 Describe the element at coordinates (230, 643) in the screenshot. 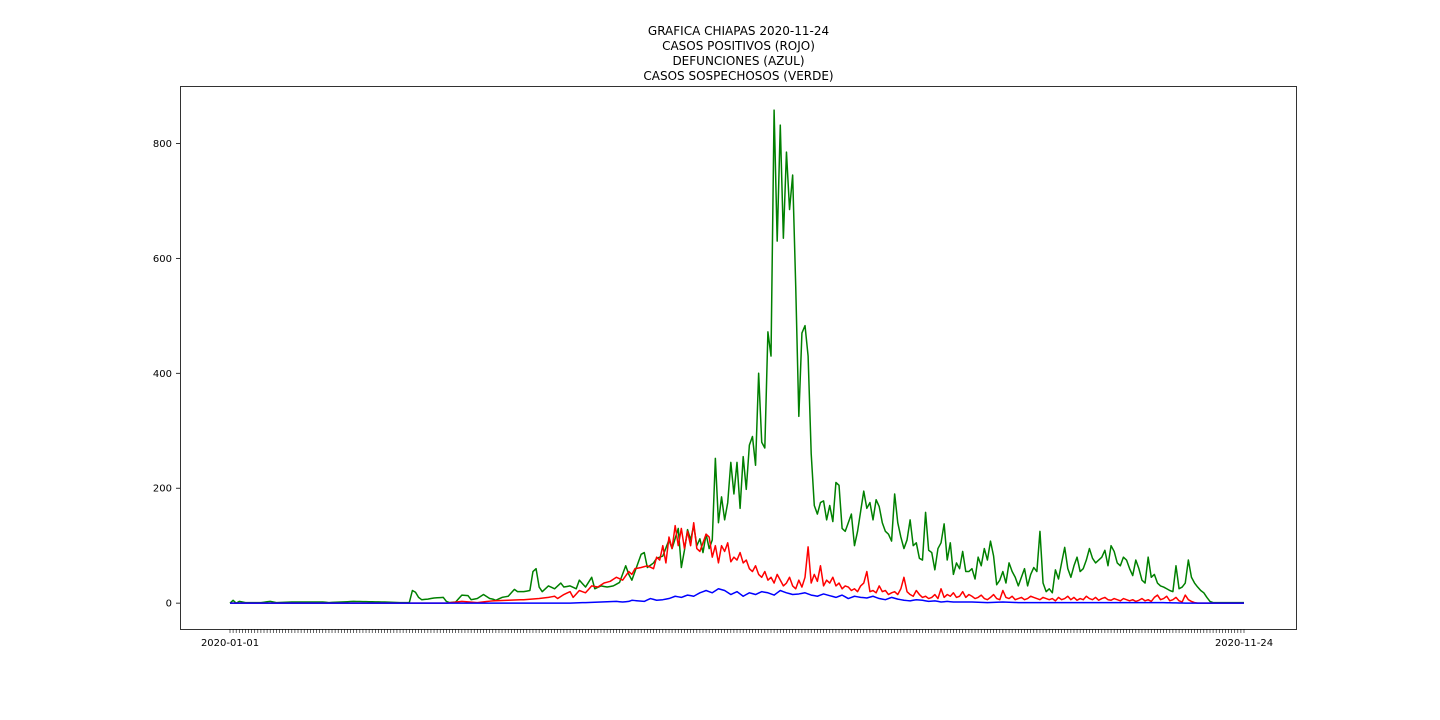

I see `x-tick-label-first: 2020-01-01` at that location.